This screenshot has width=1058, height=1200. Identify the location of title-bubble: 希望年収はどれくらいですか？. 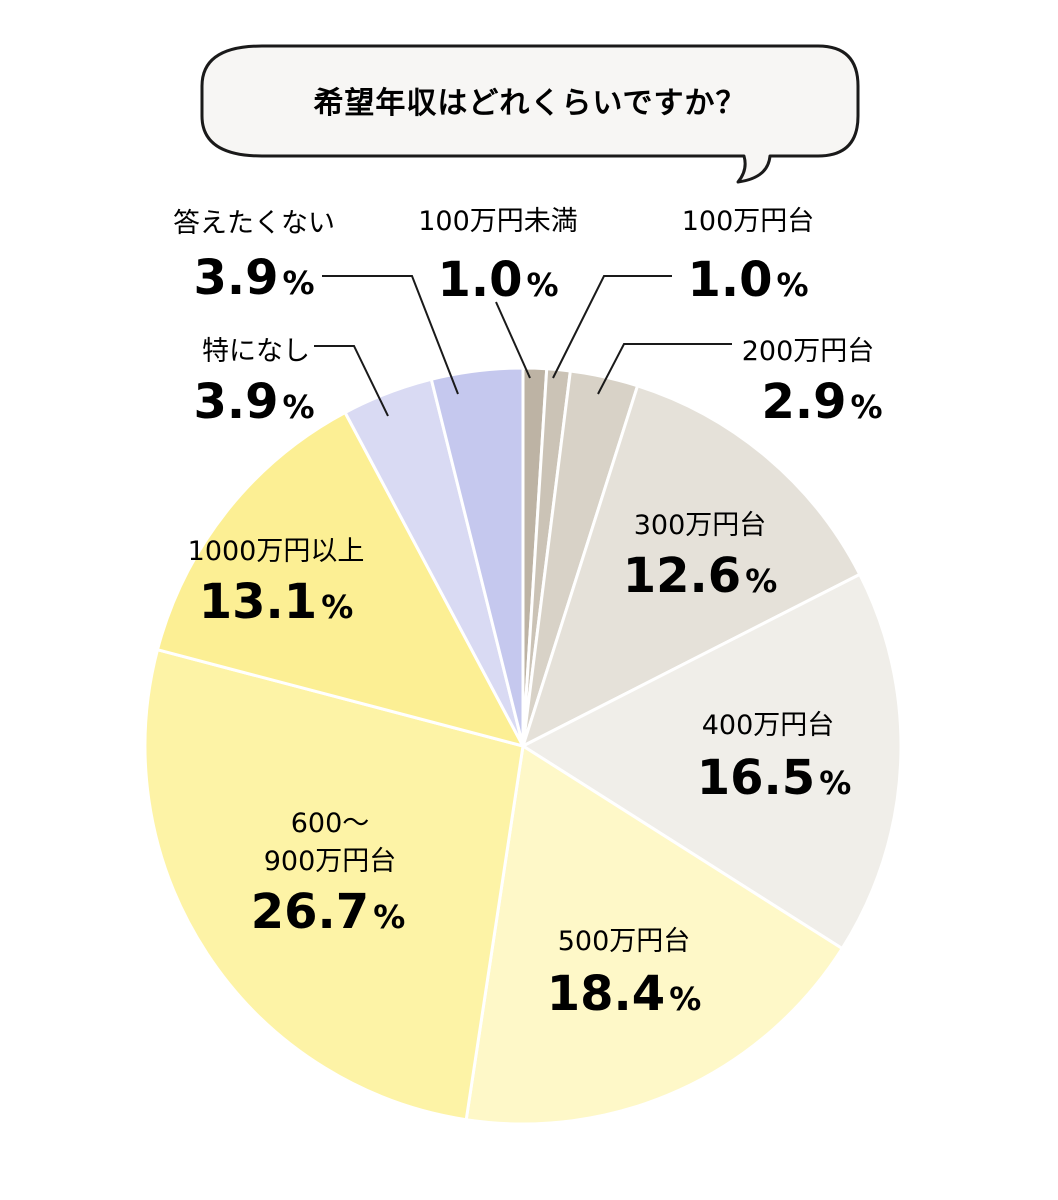
(530, 114).